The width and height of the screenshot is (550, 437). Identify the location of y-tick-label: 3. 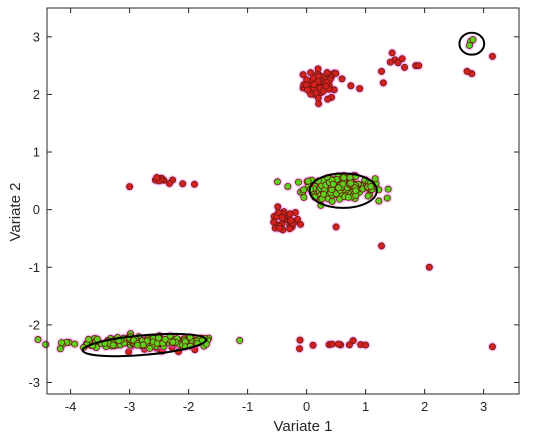
(36, 36).